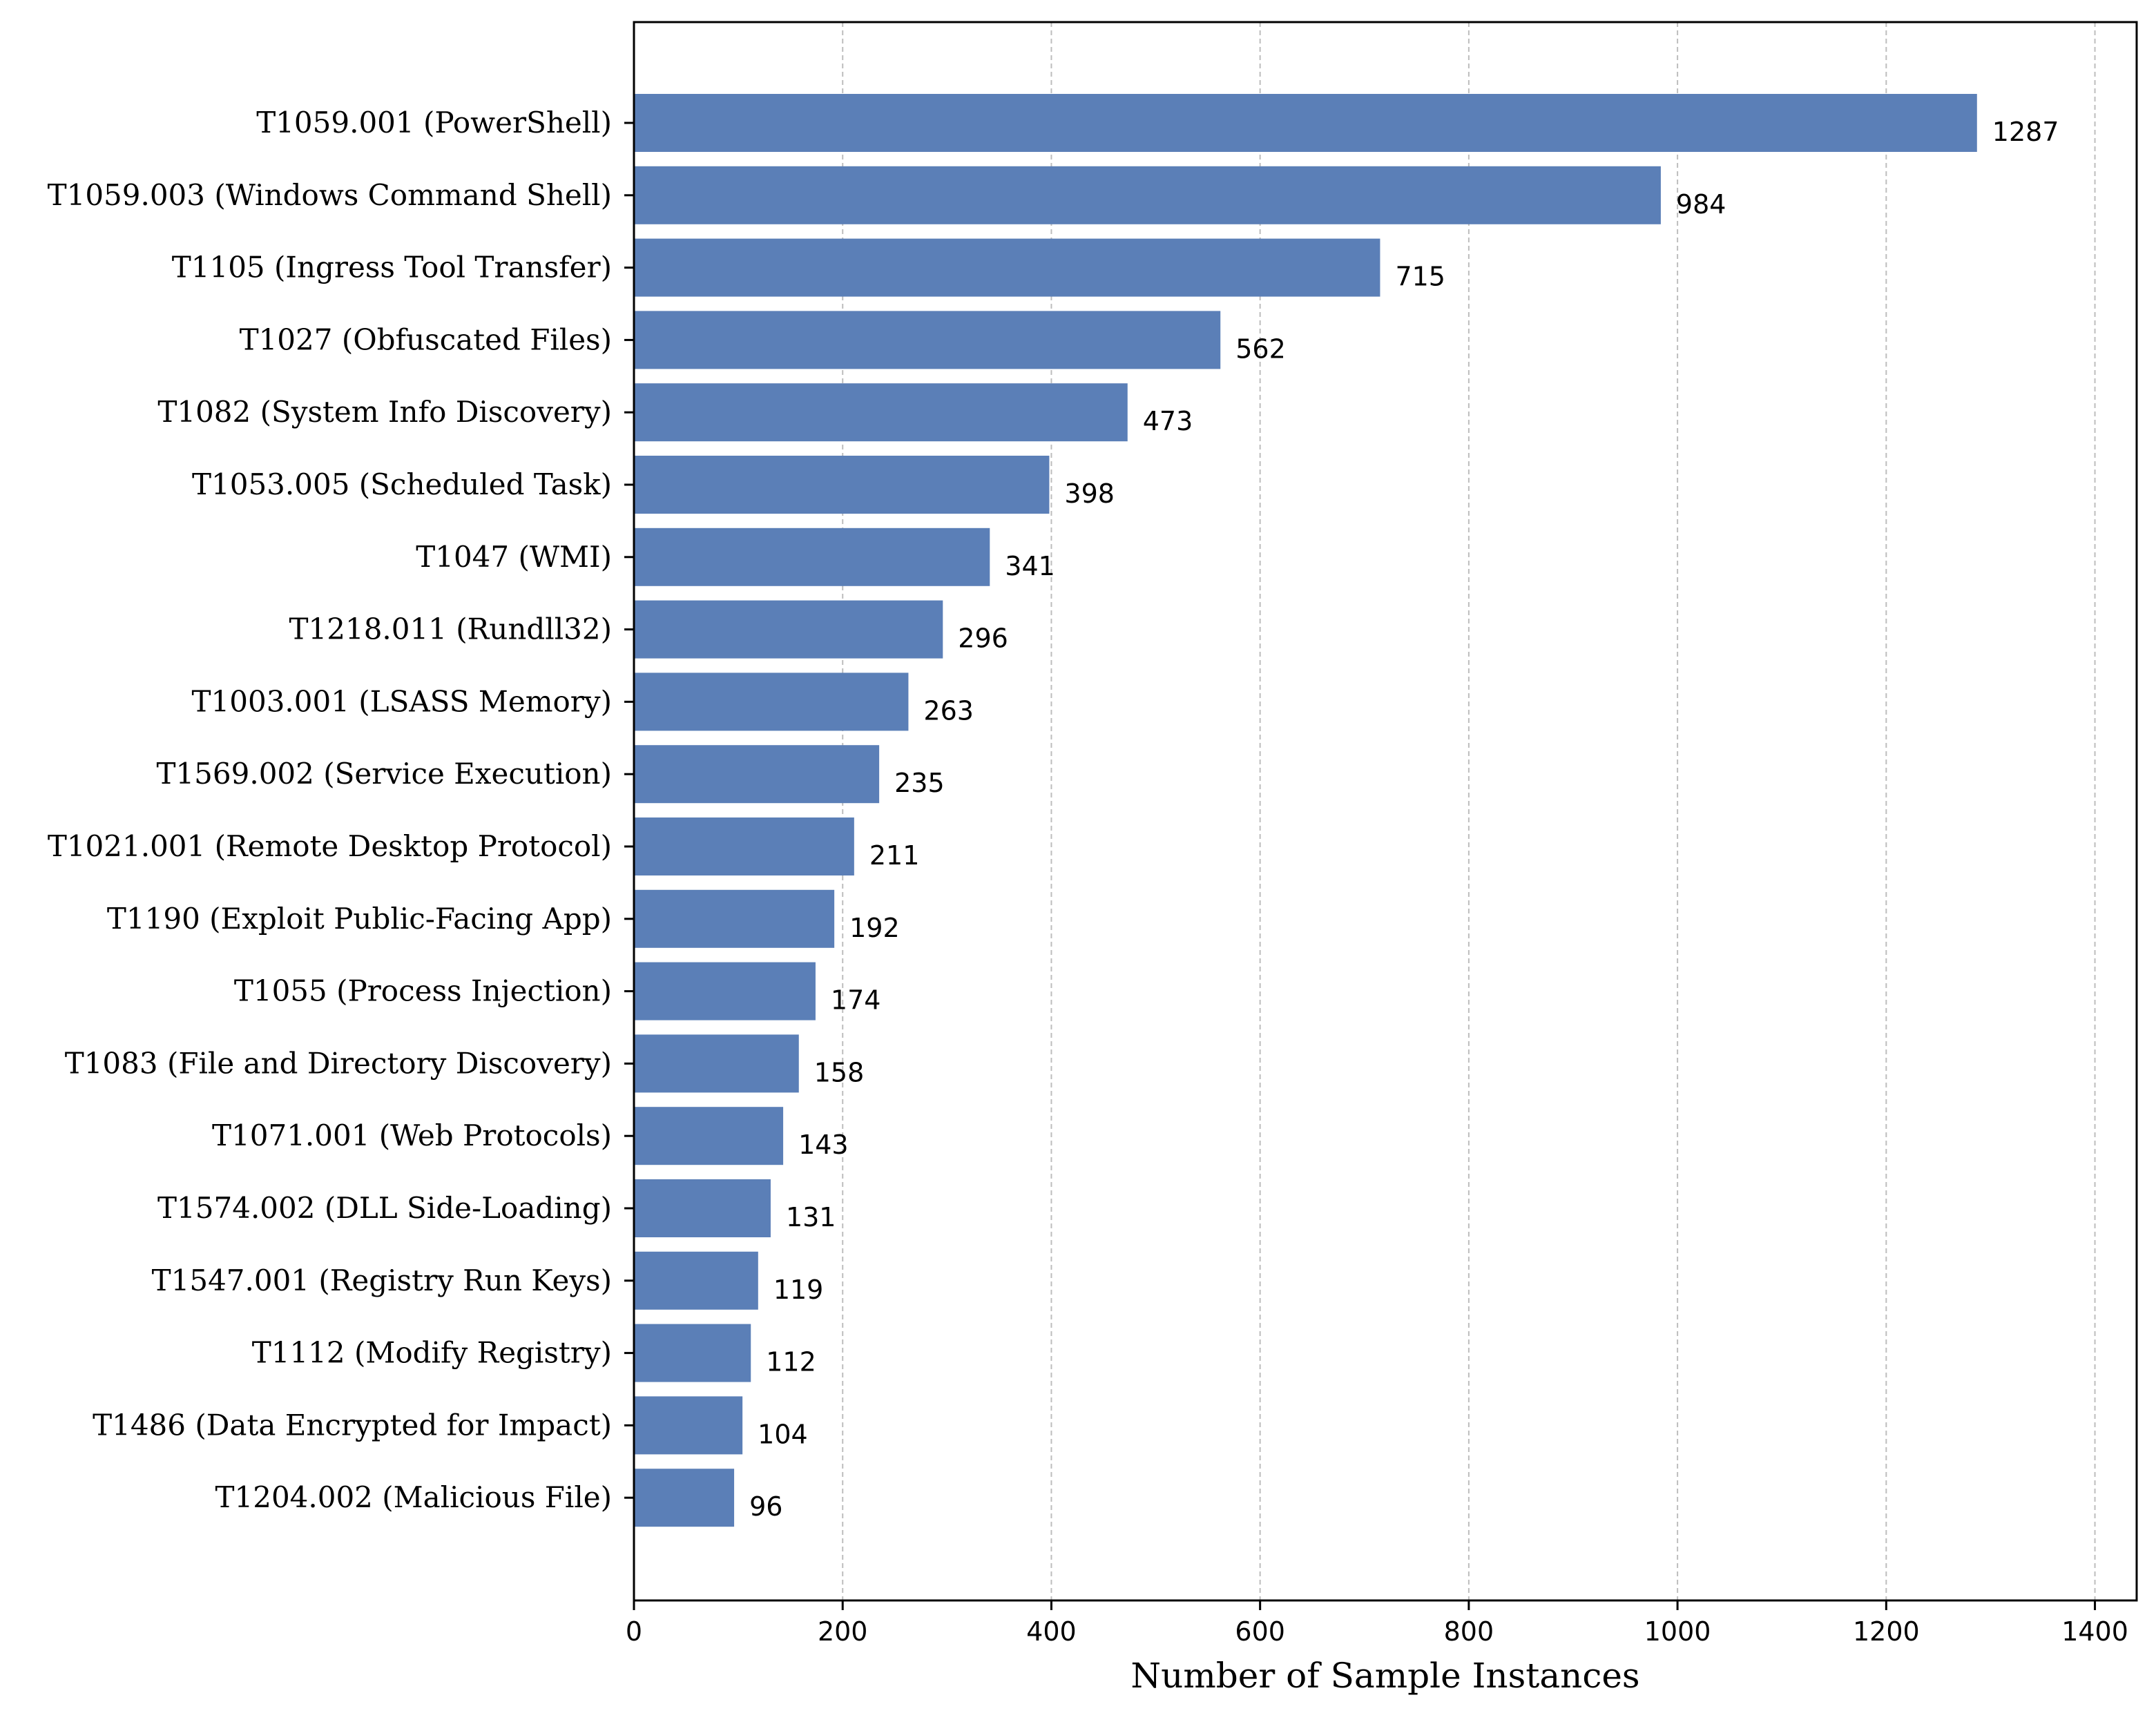  What do you see at coordinates (1030, 566) in the screenshot?
I see `value-label: 341` at bounding box center [1030, 566].